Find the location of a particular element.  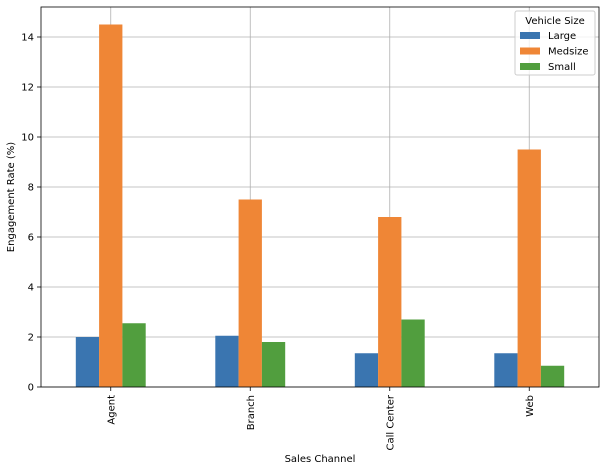

bar-medsize-agent is located at coordinates (111, 205).